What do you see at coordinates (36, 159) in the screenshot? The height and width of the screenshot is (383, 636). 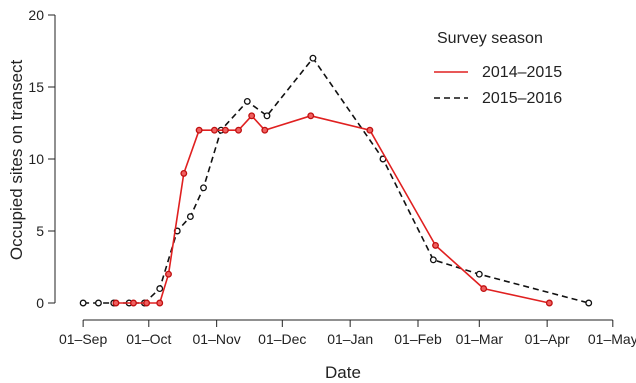 I see `y-tick-label: 10` at bounding box center [36, 159].